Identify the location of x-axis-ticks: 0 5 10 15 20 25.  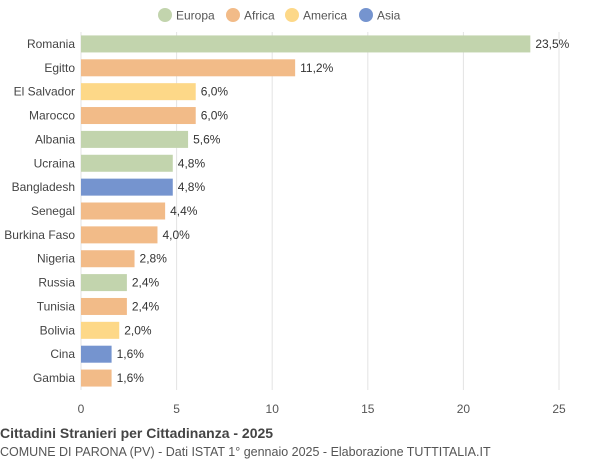
(322, 409).